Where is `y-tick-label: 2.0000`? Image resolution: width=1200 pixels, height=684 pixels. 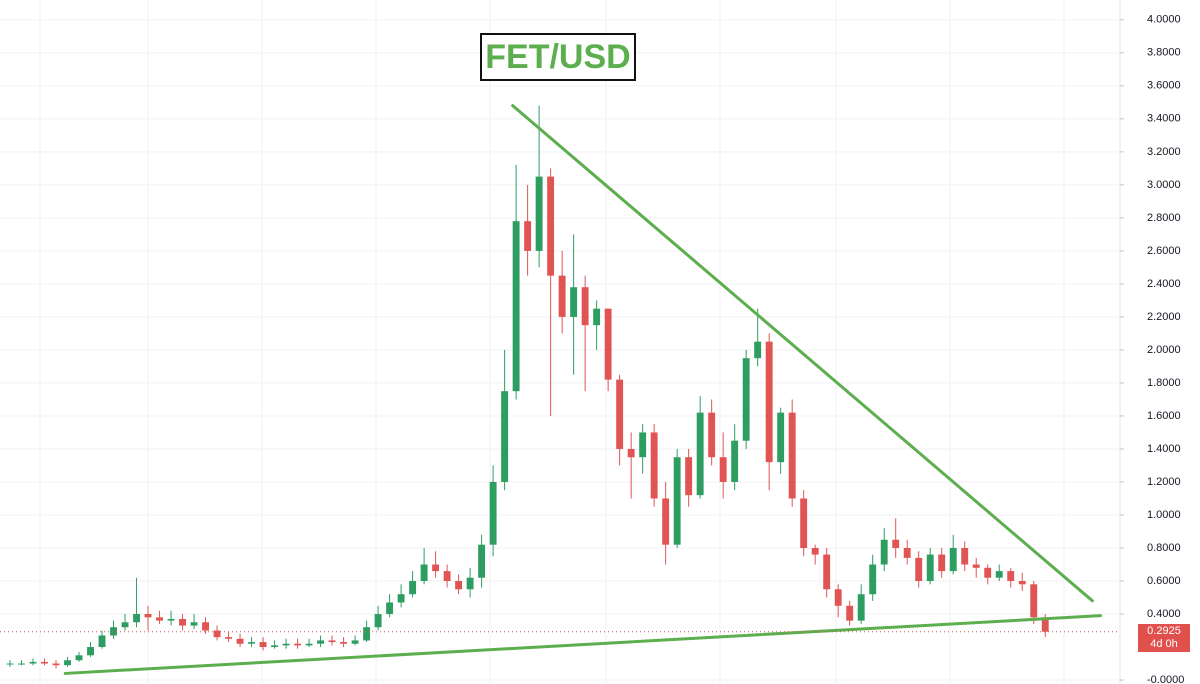 y-tick-label: 2.0000 is located at coordinates (1164, 350).